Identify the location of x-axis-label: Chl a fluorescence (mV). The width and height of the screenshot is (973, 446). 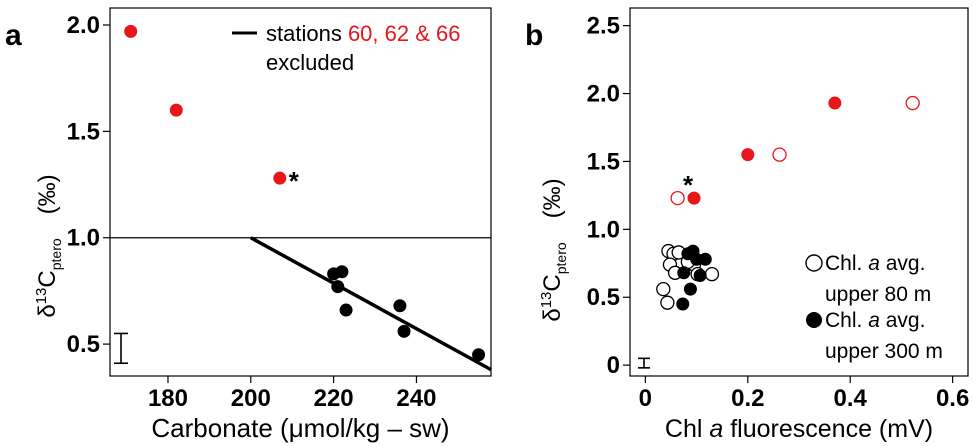
(799, 429).